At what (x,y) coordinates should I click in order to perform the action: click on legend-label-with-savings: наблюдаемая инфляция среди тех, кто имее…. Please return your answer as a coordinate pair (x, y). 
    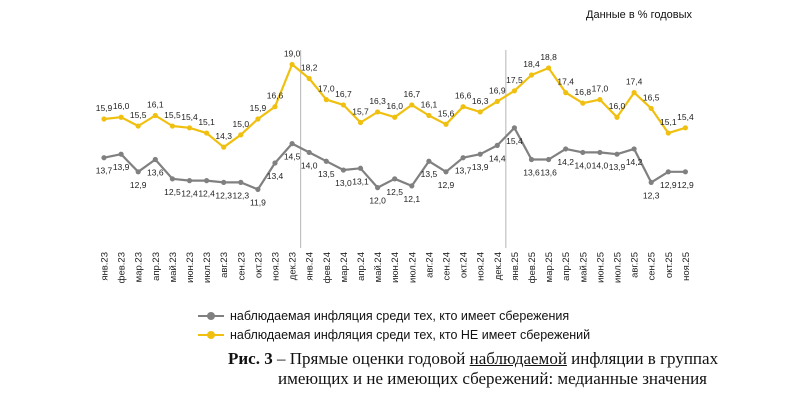
    Looking at the image, I should click on (400, 315).